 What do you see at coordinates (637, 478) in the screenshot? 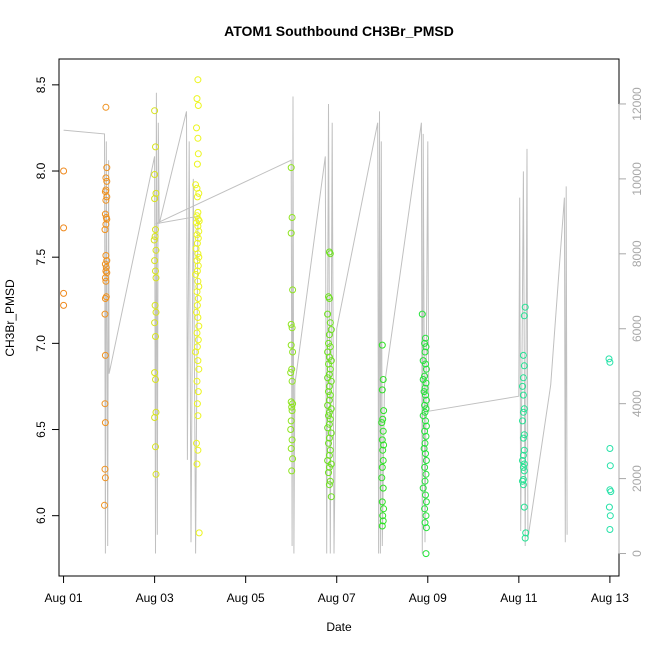
I see `secondary-tick-label: 2000` at bounding box center [637, 478].